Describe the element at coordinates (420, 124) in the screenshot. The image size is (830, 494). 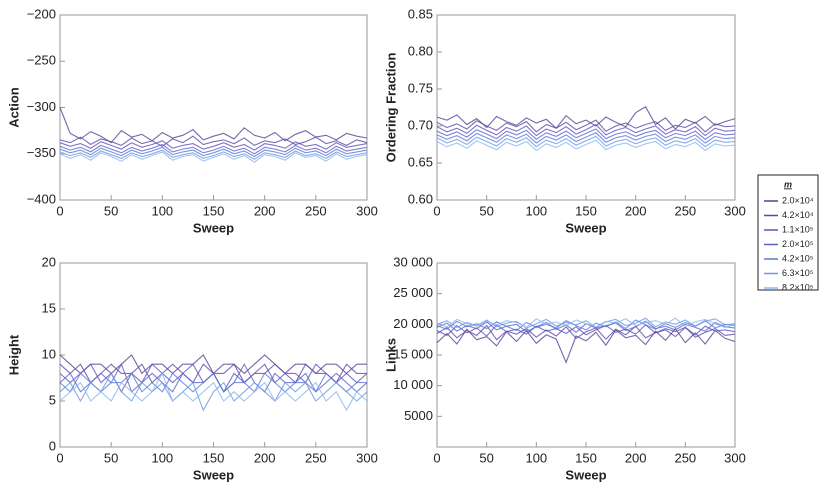
I see `y-tick-label: 0.70` at that location.